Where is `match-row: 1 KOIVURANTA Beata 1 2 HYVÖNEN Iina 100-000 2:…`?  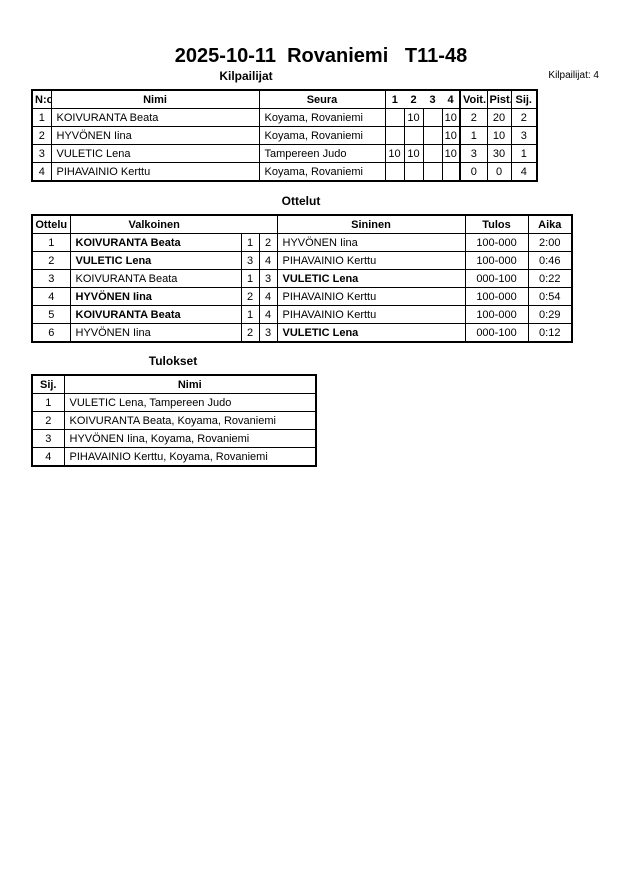 match-row: 1 KOIVURANTA Beata 1 2 HYVÖNEN Iina 100-000 2:… is located at coordinates (302, 242).